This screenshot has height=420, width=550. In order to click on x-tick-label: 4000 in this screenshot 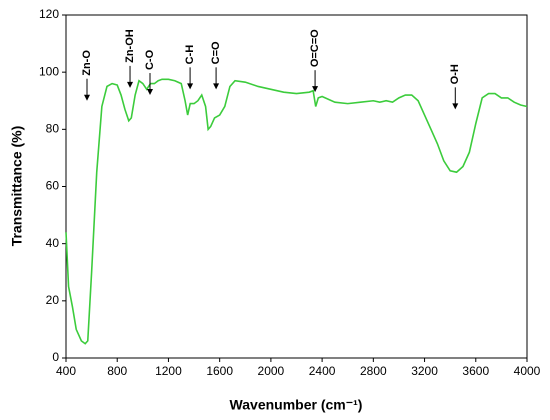, I will do `click(527, 371)`.